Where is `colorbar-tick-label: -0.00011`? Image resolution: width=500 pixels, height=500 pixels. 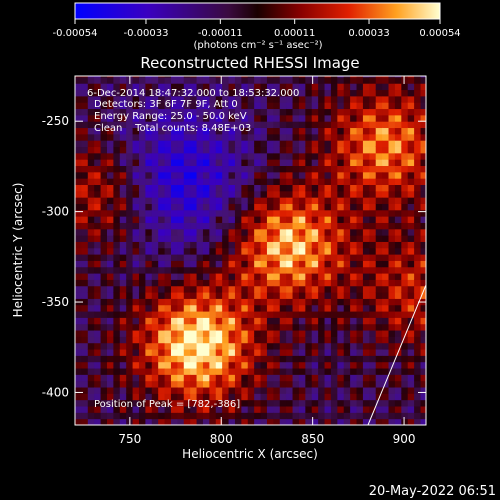 colorbar-tick-label: -0.00011 is located at coordinates (220, 33).